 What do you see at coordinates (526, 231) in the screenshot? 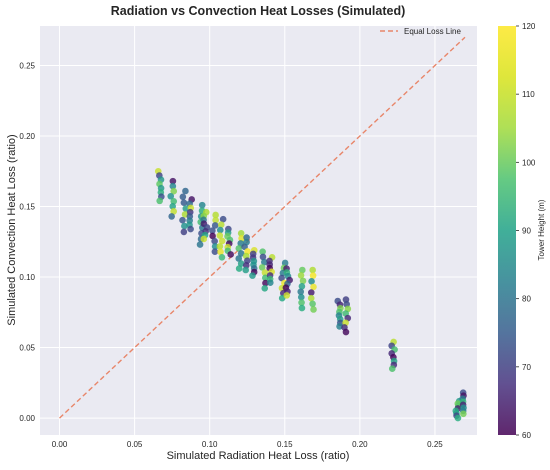
I see `colorbar-ticks: 60 70 80 90 100 110 120` at bounding box center [526, 231].